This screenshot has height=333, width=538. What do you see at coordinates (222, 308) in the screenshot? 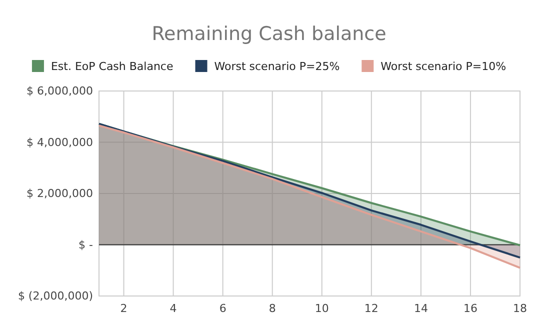
I see `x-tick-label: 6` at bounding box center [222, 308].